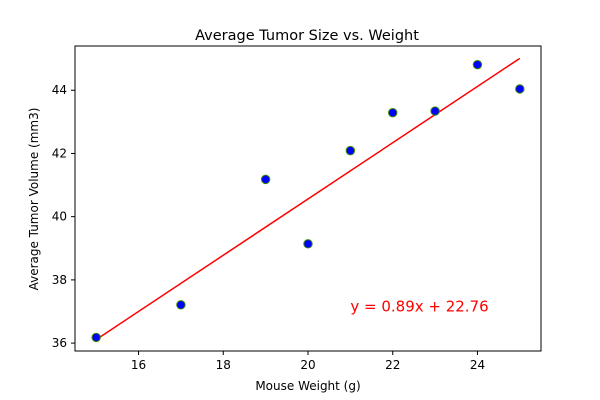 The width and height of the screenshot is (600, 400). What do you see at coordinates (59, 153) in the screenshot?
I see `y-tick-label: 42` at bounding box center [59, 153].